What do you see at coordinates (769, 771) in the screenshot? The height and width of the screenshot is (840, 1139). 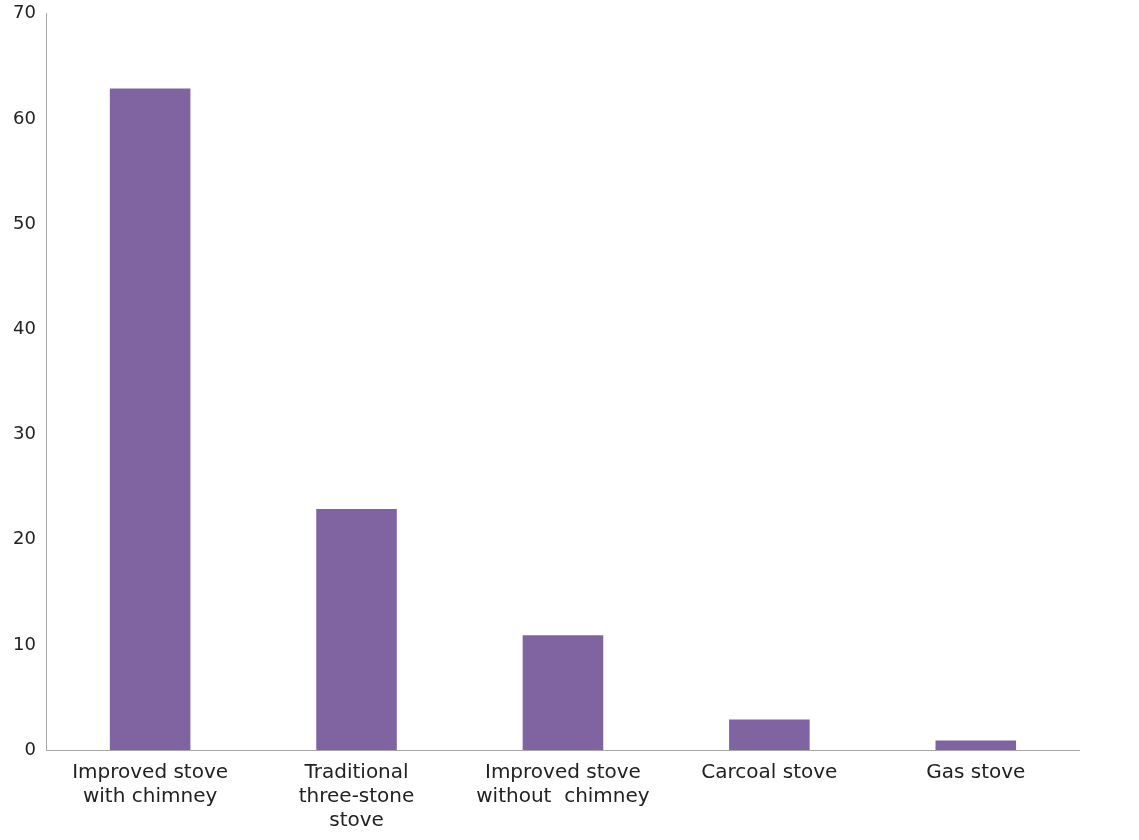 I see `x-tick-label: Carcoal stove` at bounding box center [769, 771].